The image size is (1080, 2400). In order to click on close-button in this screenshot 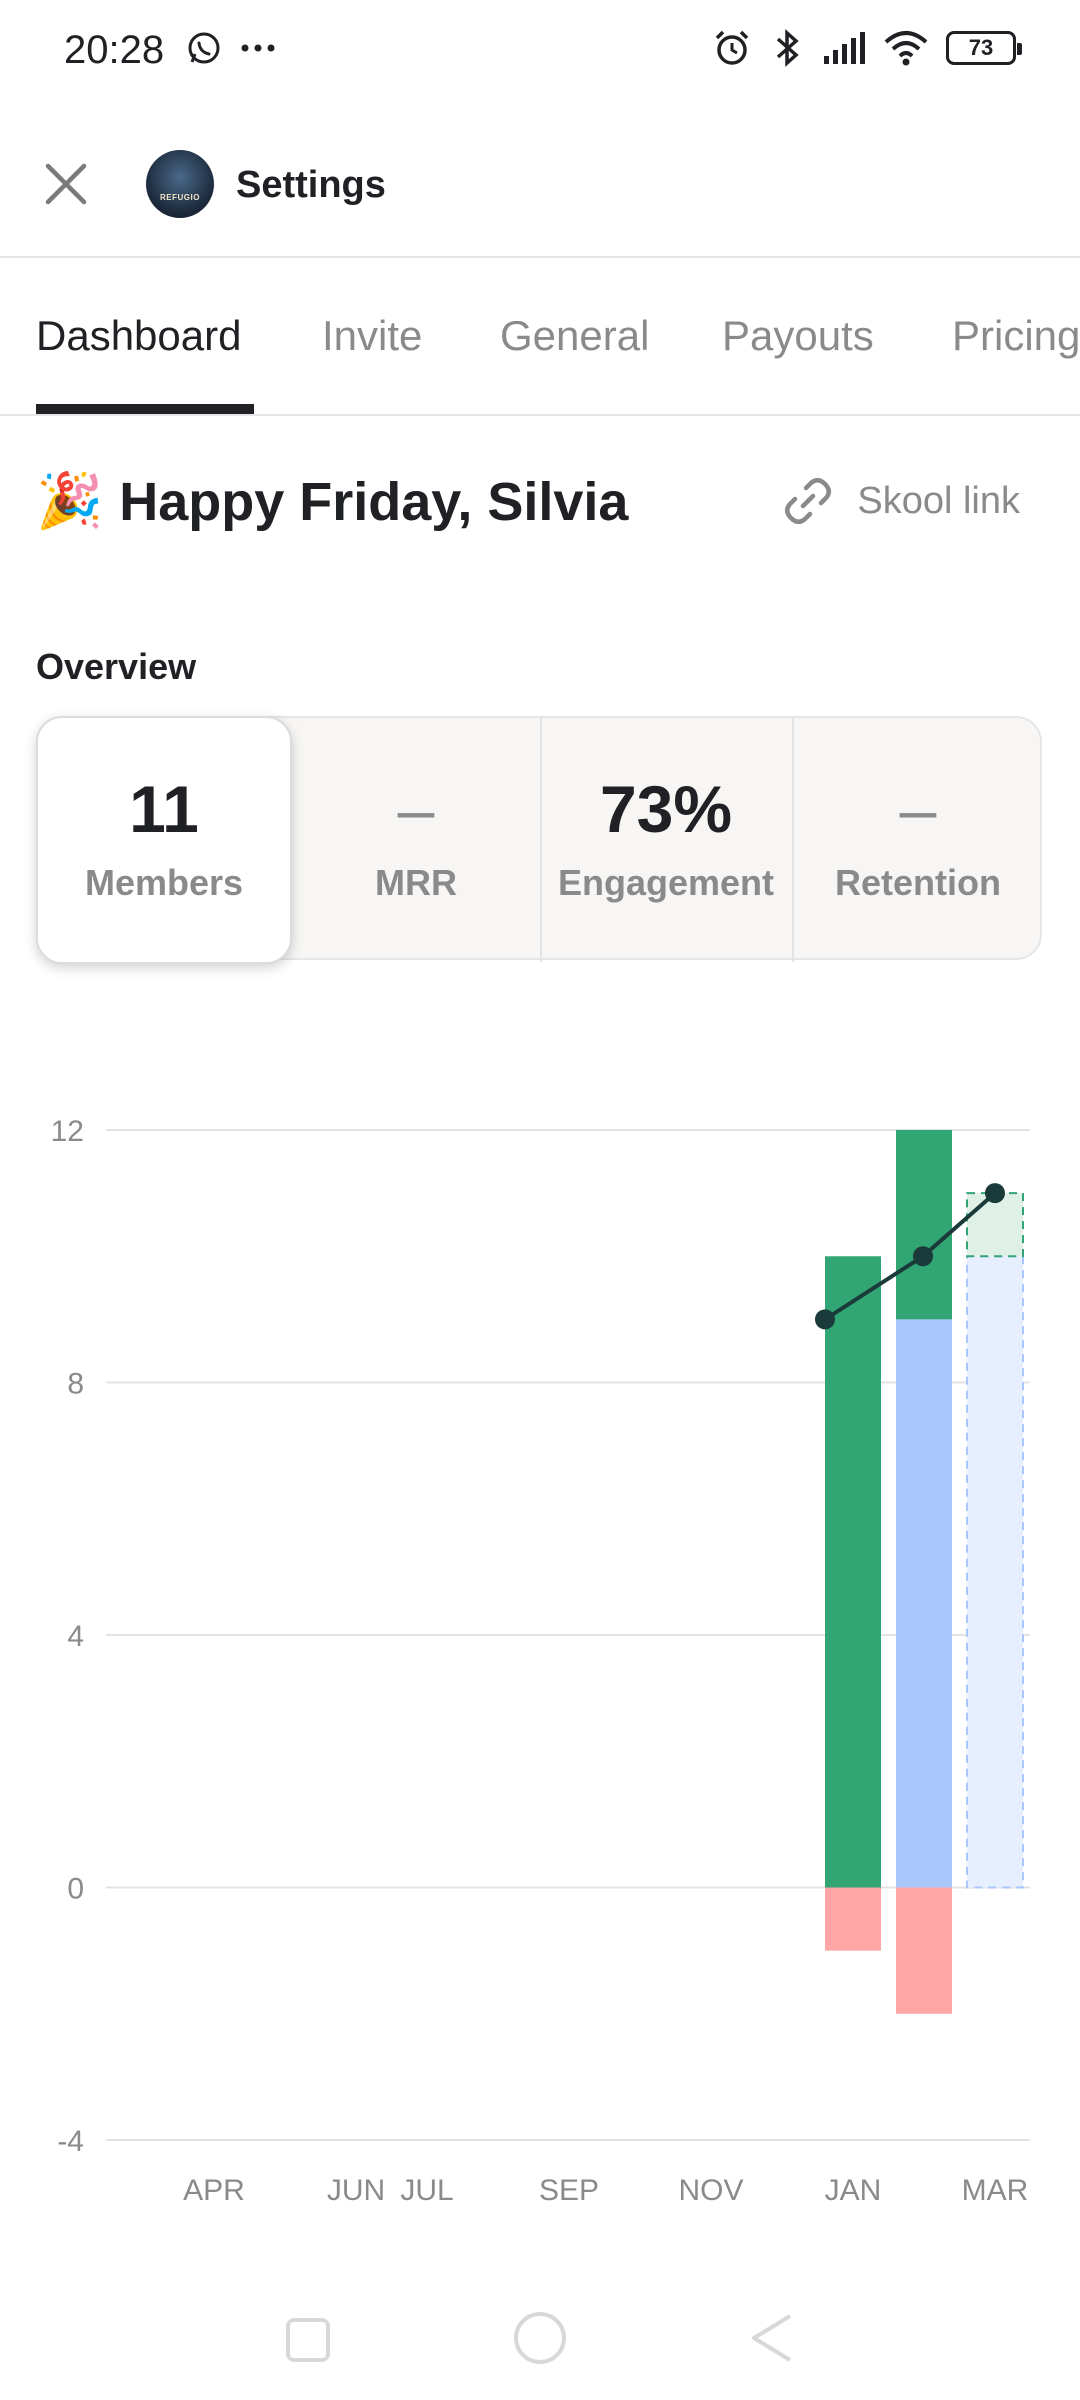, I will do `click(66, 184)`.